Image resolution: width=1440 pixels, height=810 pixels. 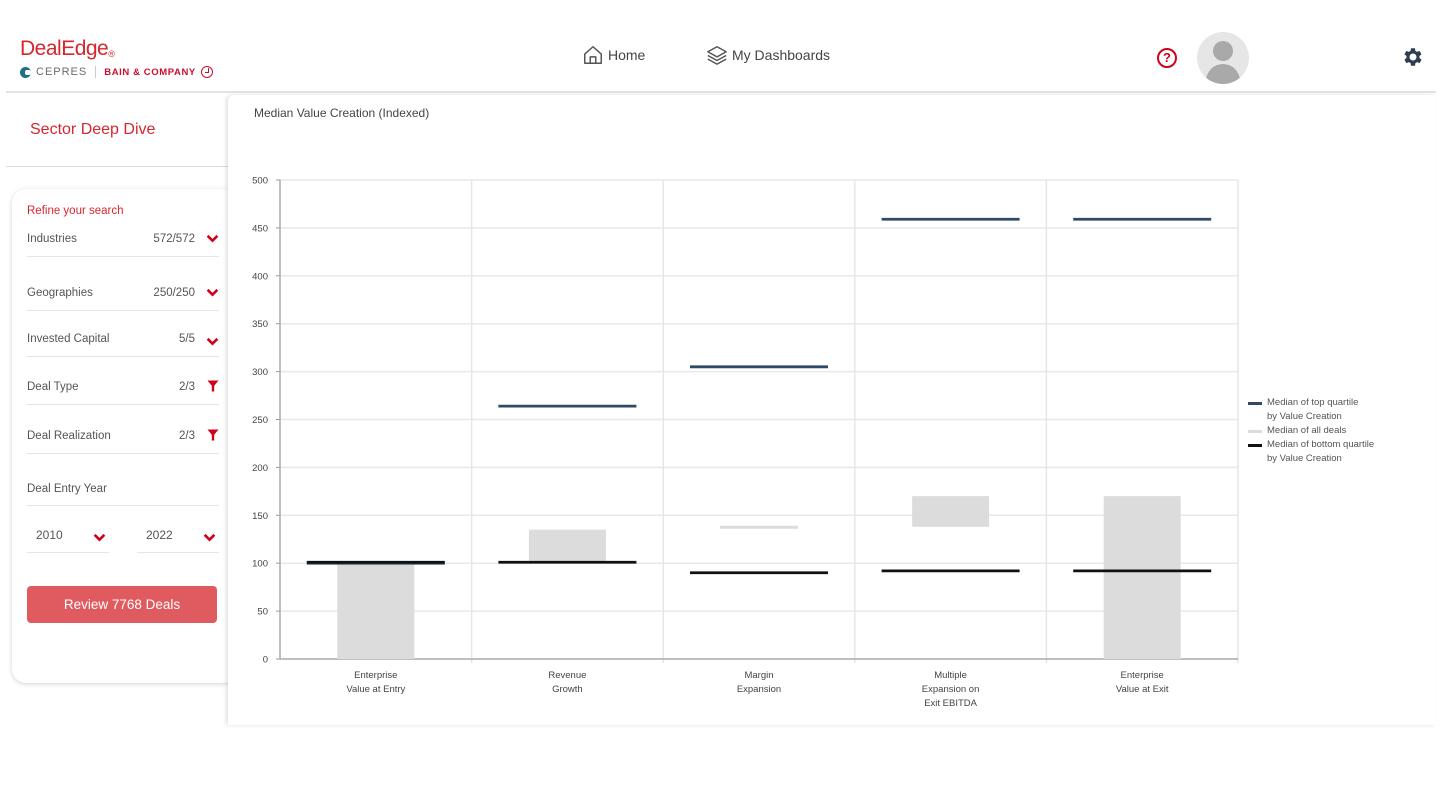 What do you see at coordinates (1321, 444) in the screenshot?
I see `legend-label: Median of bottom quartile` at bounding box center [1321, 444].